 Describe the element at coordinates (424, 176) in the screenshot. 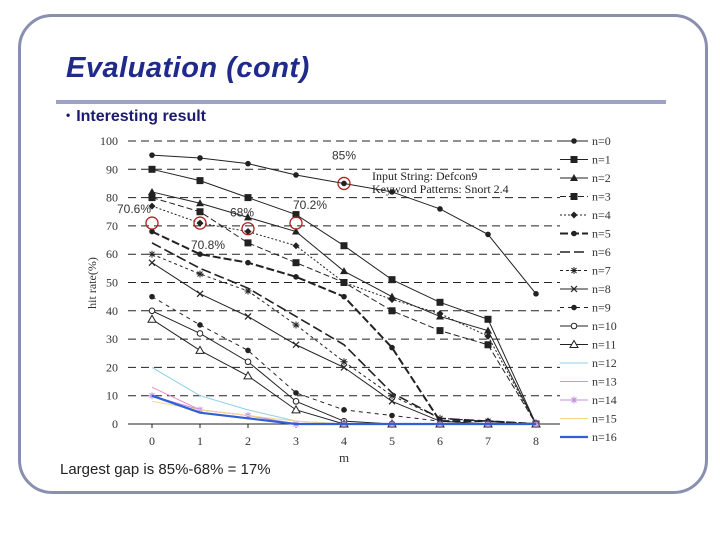

I see `inset-text: Input String: Defcon9` at that location.